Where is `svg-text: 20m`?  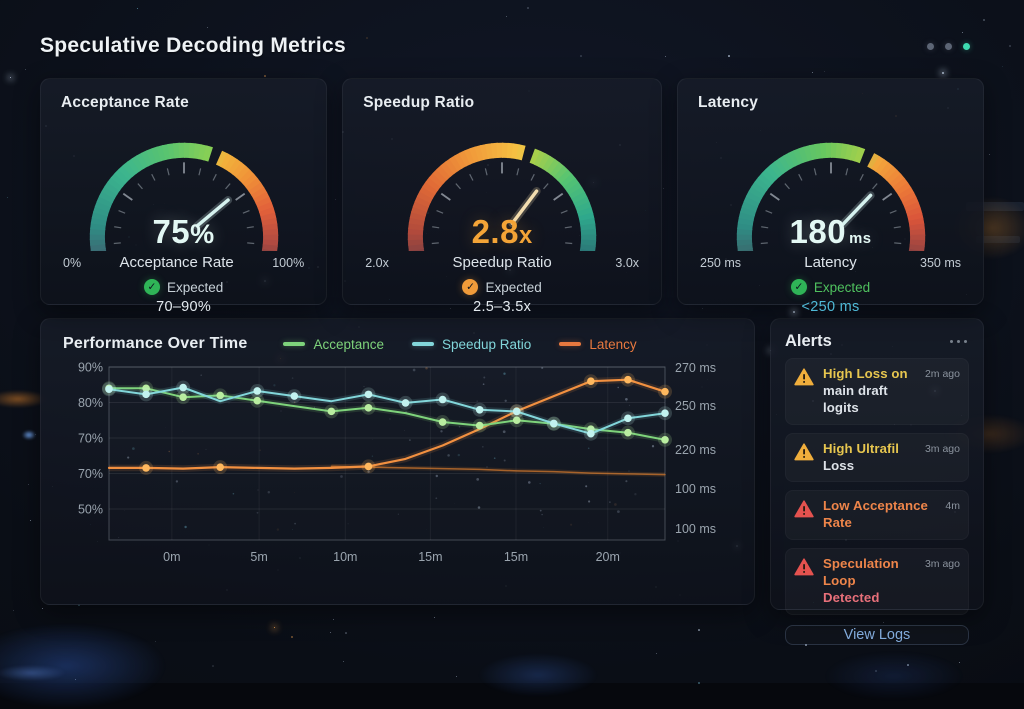 svg-text: 20m is located at coordinates (608, 557).